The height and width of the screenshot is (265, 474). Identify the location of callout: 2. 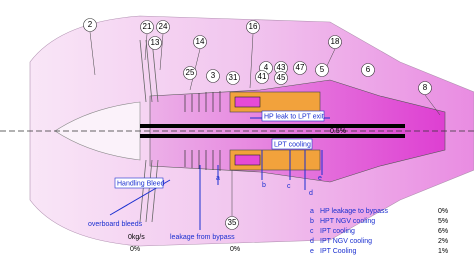
(90, 24).